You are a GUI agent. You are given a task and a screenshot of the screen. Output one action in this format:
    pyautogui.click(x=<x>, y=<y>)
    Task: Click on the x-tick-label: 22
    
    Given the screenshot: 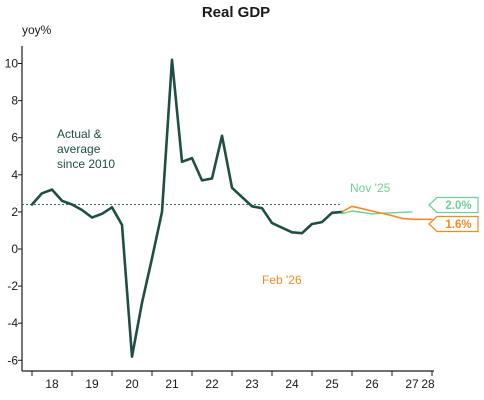 What is the action you would take?
    pyautogui.click(x=212, y=384)
    